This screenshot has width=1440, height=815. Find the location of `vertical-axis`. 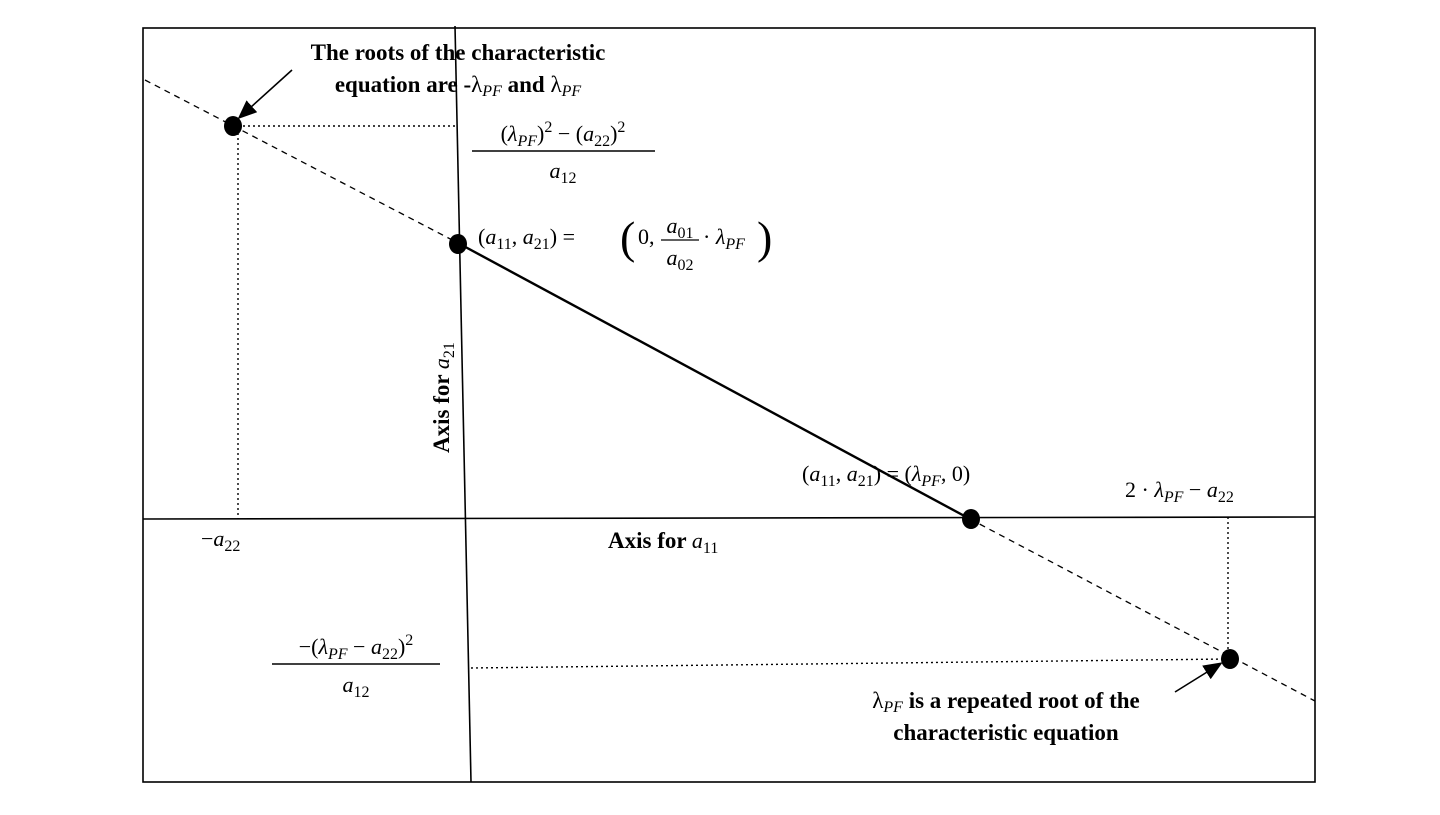

vertical-axis is located at coordinates (463, 404).